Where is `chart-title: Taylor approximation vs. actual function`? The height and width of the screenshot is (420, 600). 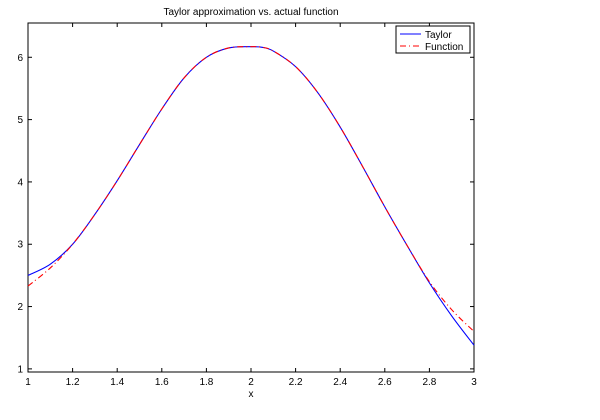 chart-title: Taylor approximation vs. actual function is located at coordinates (250, 12).